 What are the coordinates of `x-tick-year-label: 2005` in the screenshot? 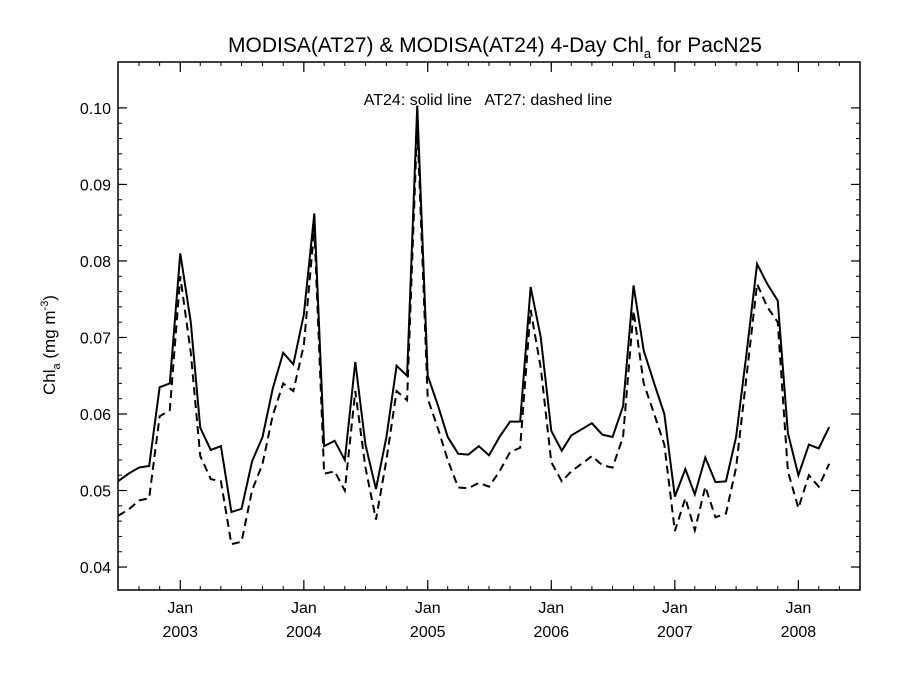 It's located at (428, 632).